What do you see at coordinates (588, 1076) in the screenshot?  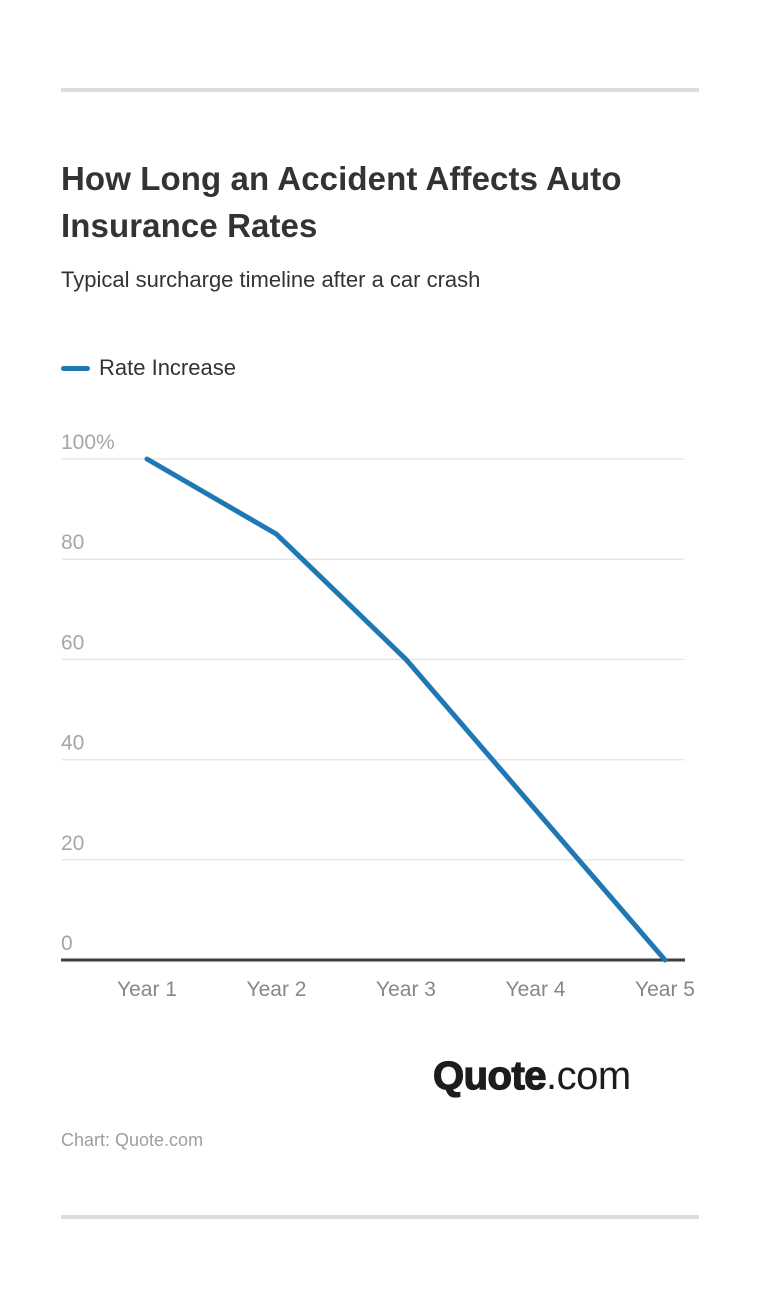 I see `brand-logo-suffix: .com` at bounding box center [588, 1076].